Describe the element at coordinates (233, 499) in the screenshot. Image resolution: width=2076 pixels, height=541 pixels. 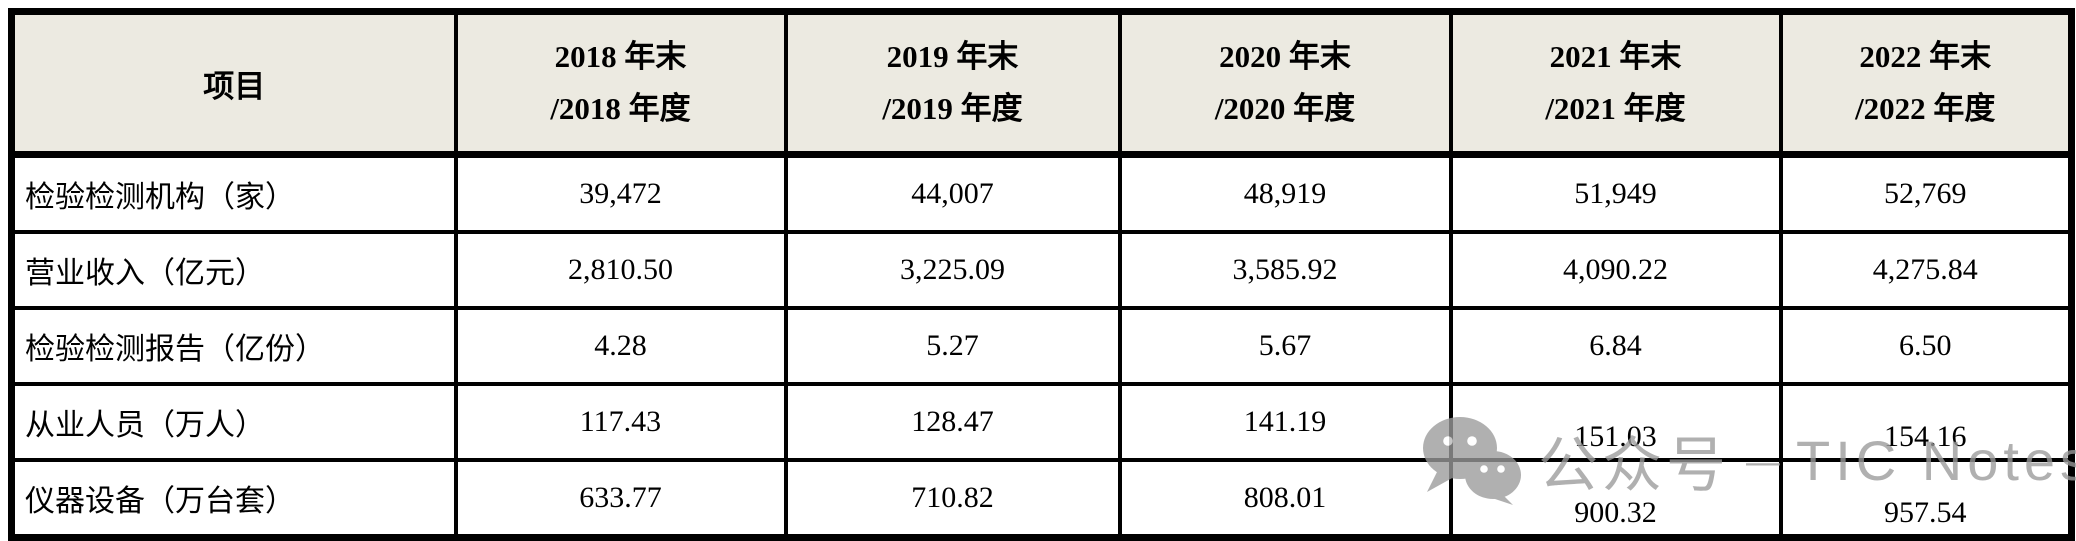
I see `row-label: 仪器设备（万台套）` at that location.